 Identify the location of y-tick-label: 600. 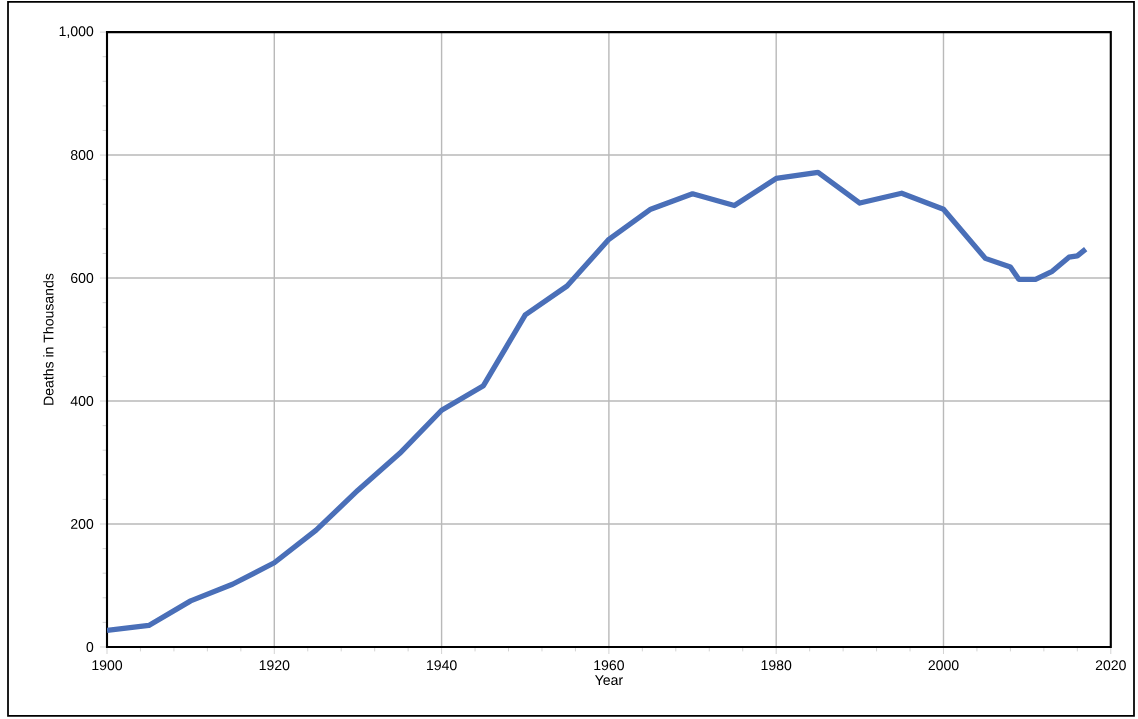
(82, 278).